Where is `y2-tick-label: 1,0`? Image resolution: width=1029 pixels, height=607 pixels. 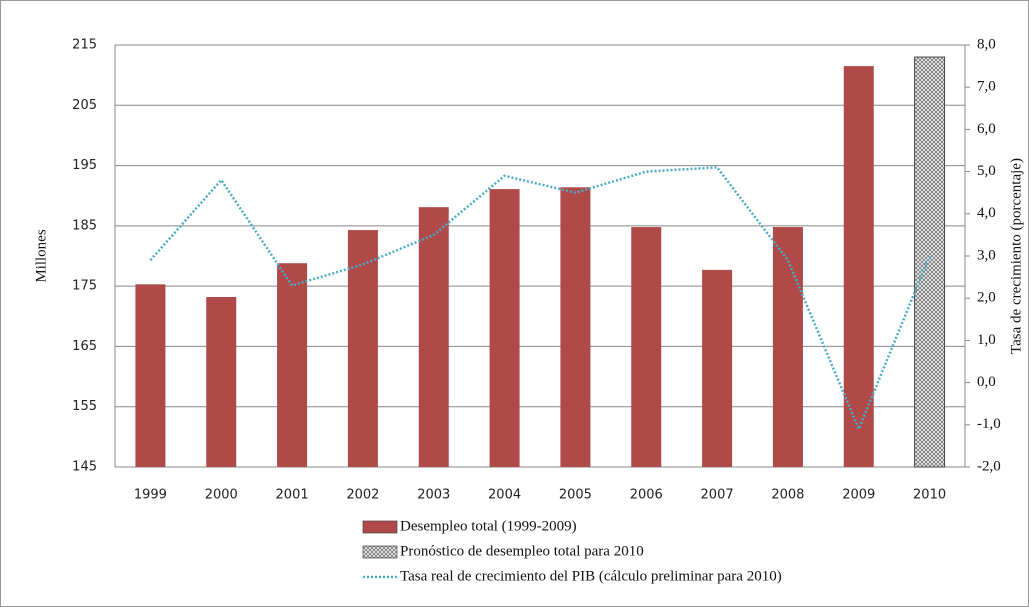
y2-tick-label: 1,0 is located at coordinates (986, 340).